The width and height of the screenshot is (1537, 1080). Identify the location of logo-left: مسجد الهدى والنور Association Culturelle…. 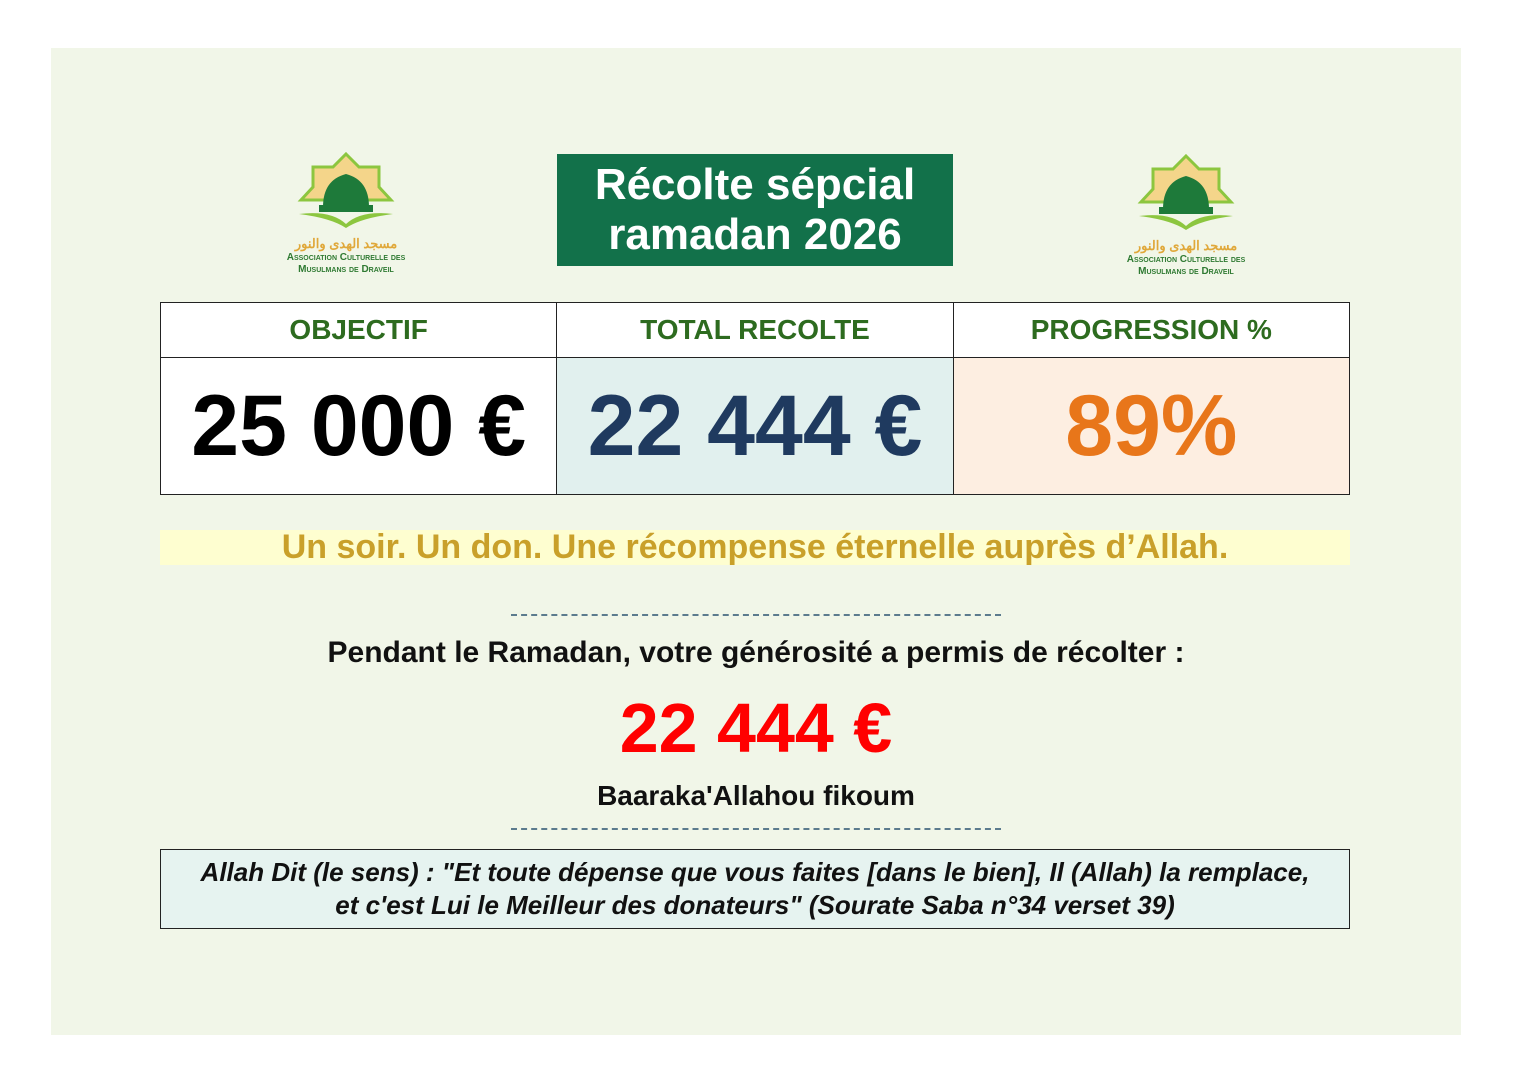
(346, 214).